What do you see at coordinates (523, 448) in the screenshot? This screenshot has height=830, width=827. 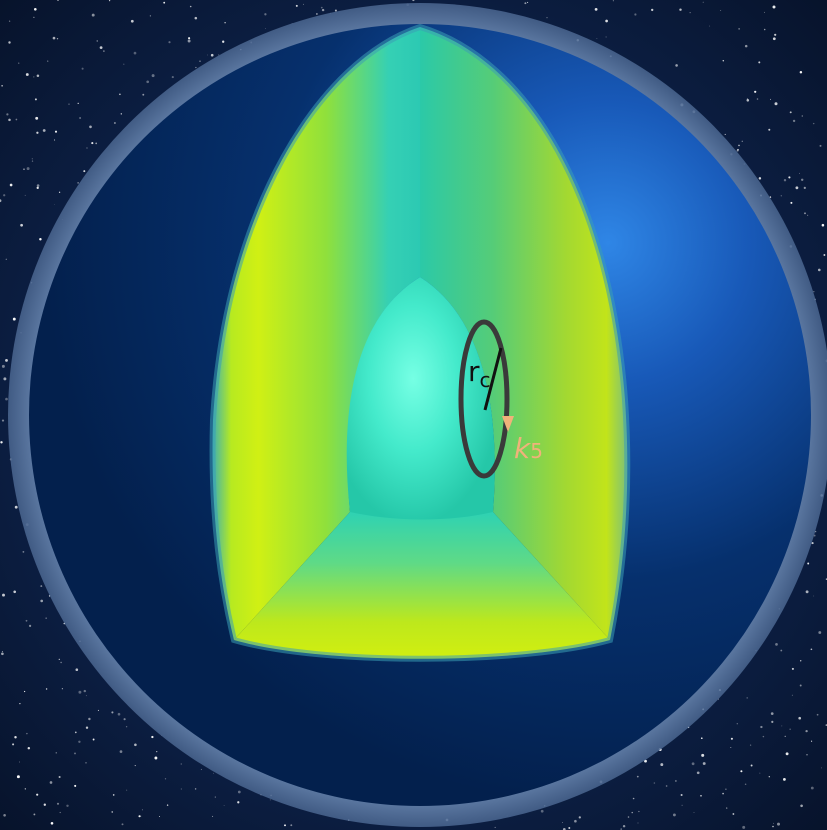 I see `wavevector-letter: k` at bounding box center [523, 448].